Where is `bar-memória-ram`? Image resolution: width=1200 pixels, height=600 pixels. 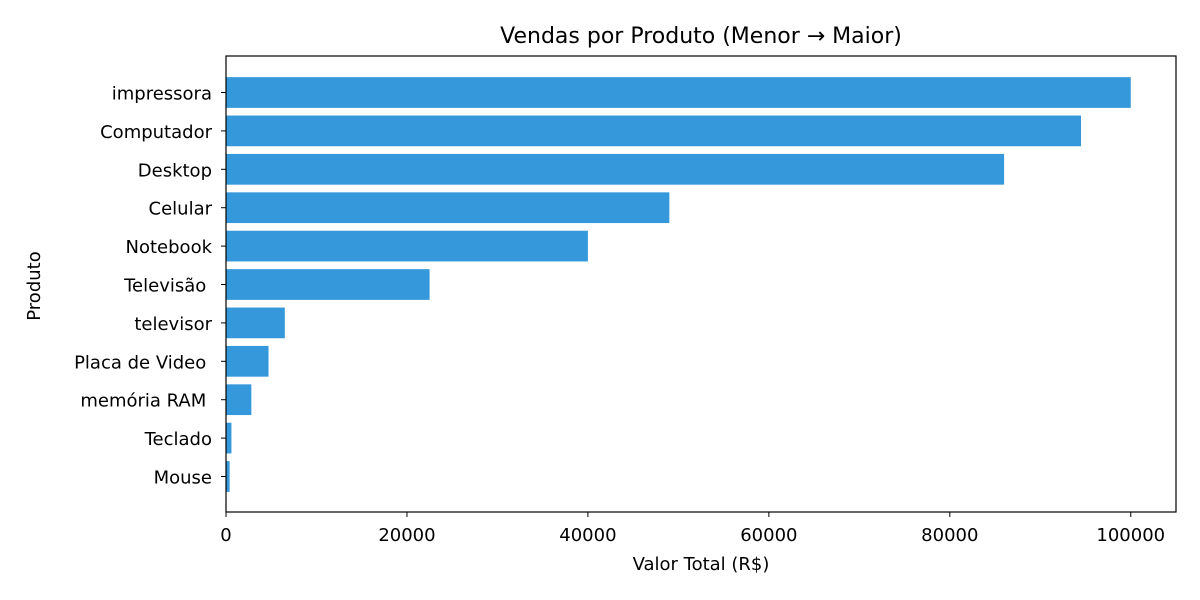
bar-memória-ram is located at coordinates (239, 400).